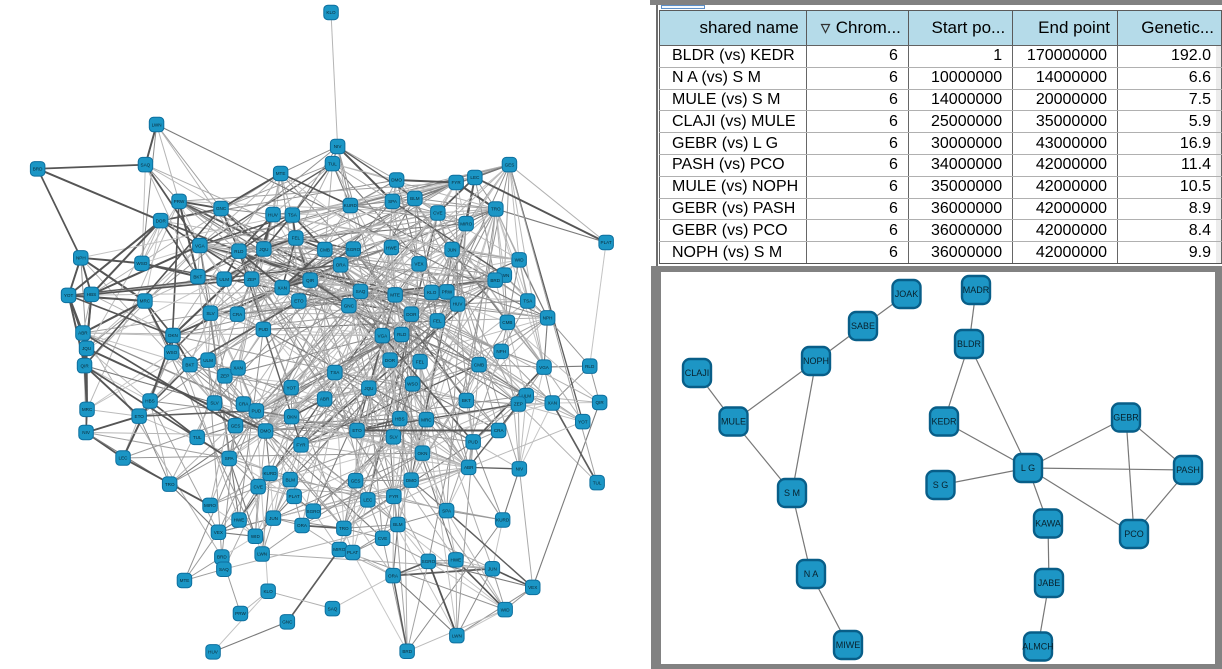 The width and height of the screenshot is (1222, 669). Describe the element at coordinates (1134, 534) in the screenshot. I see `svg-text: PCO` at that location.